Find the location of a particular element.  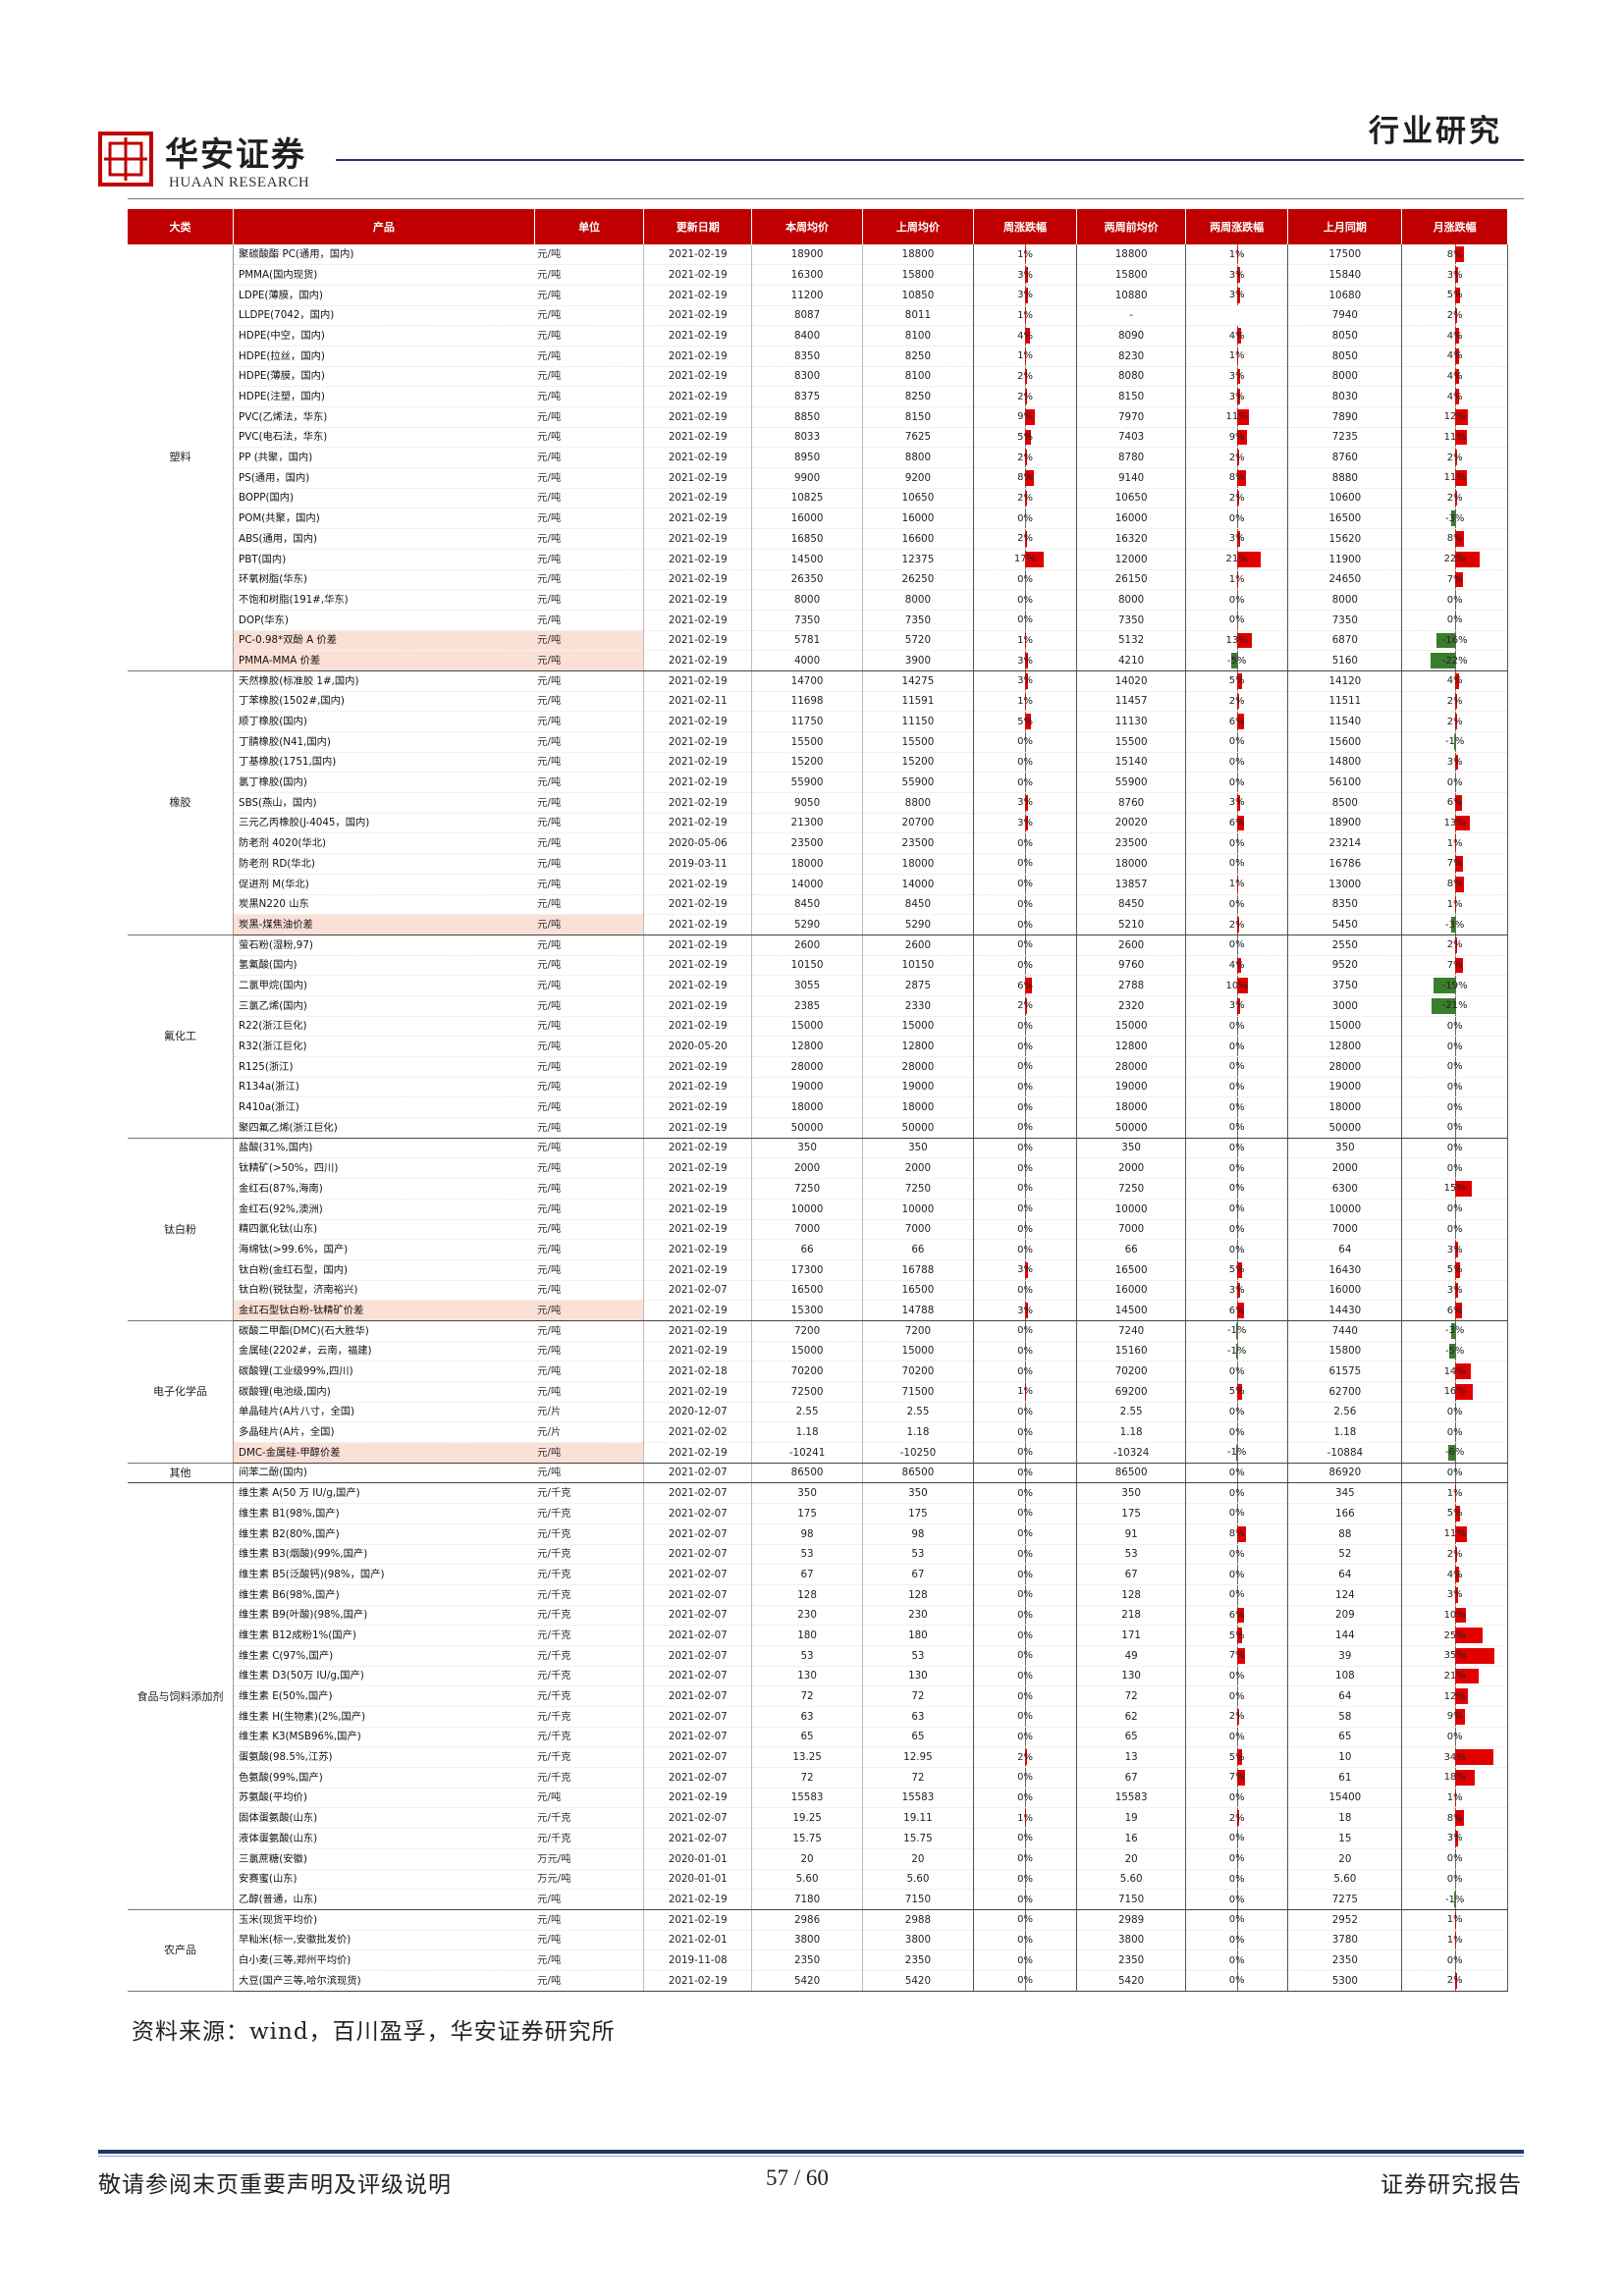

price-cell: 23500 is located at coordinates (807, 844).